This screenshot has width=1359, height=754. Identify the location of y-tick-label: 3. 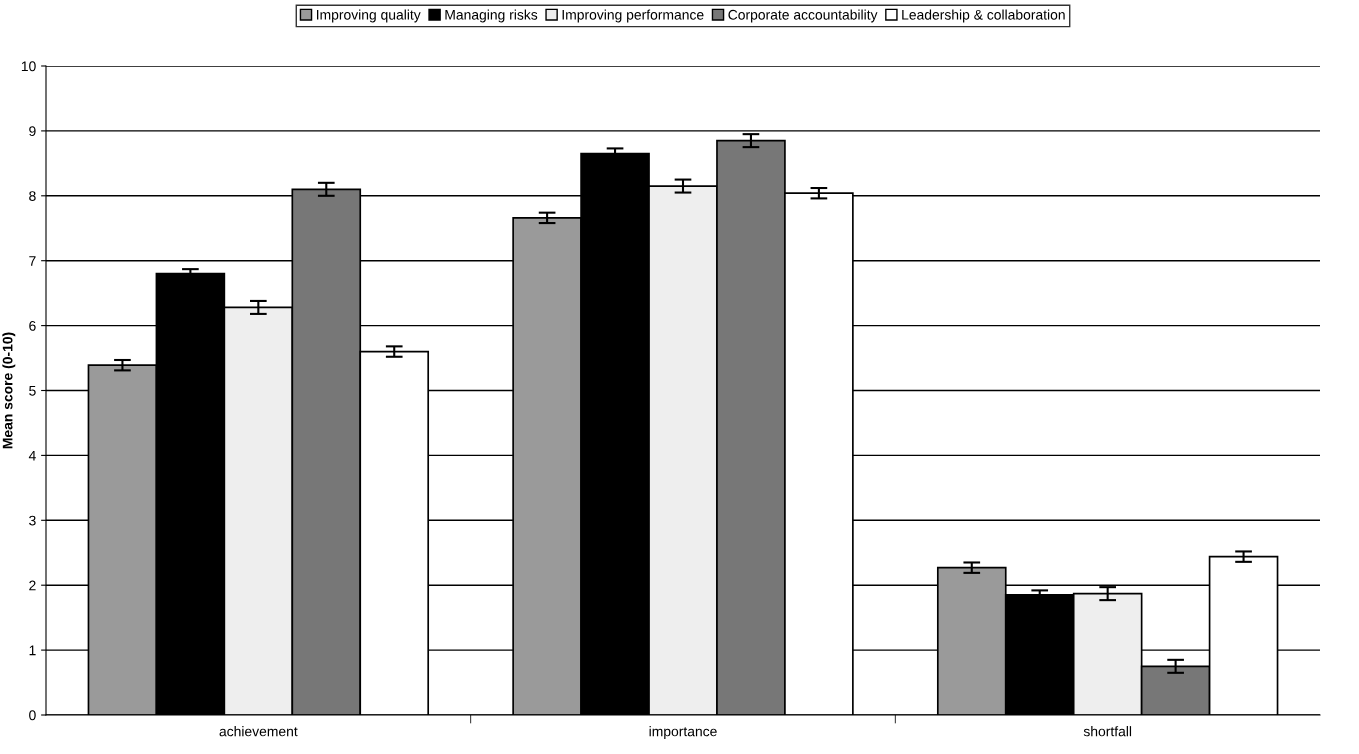
(32, 520).